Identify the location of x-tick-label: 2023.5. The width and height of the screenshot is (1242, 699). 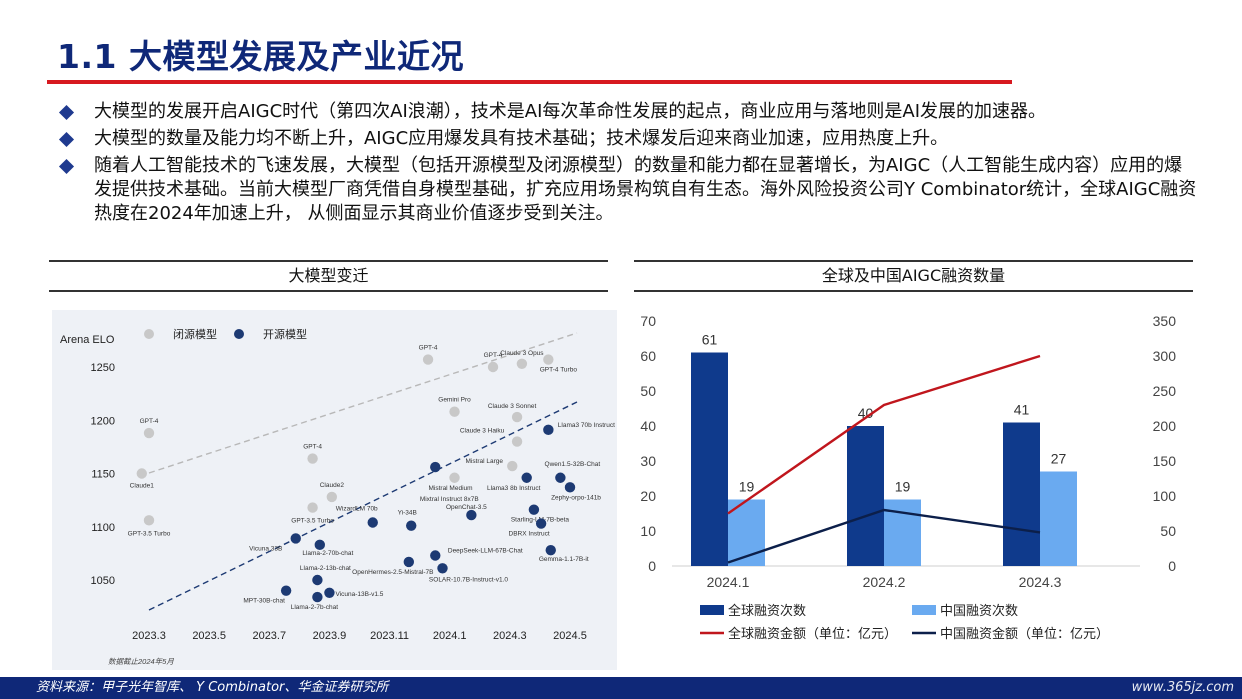
(209, 636).